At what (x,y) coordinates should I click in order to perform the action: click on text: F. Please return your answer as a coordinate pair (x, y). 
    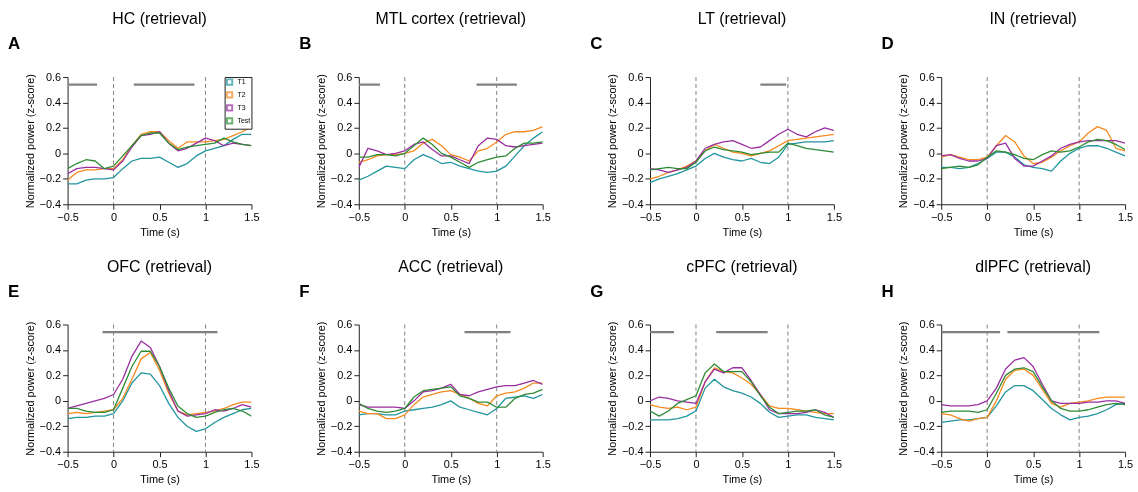
    Looking at the image, I should click on (304, 291).